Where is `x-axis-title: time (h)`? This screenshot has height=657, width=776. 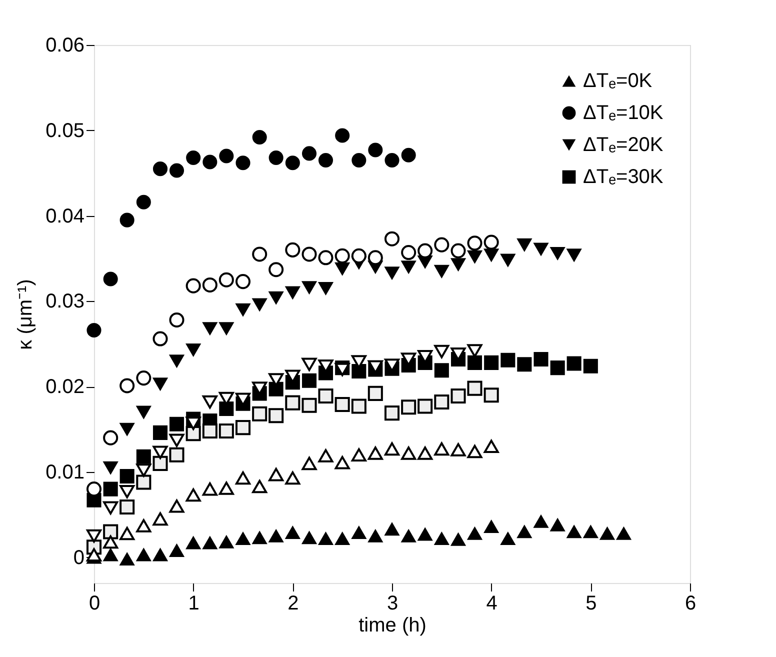 x-axis-title: time (h) is located at coordinates (392, 625).